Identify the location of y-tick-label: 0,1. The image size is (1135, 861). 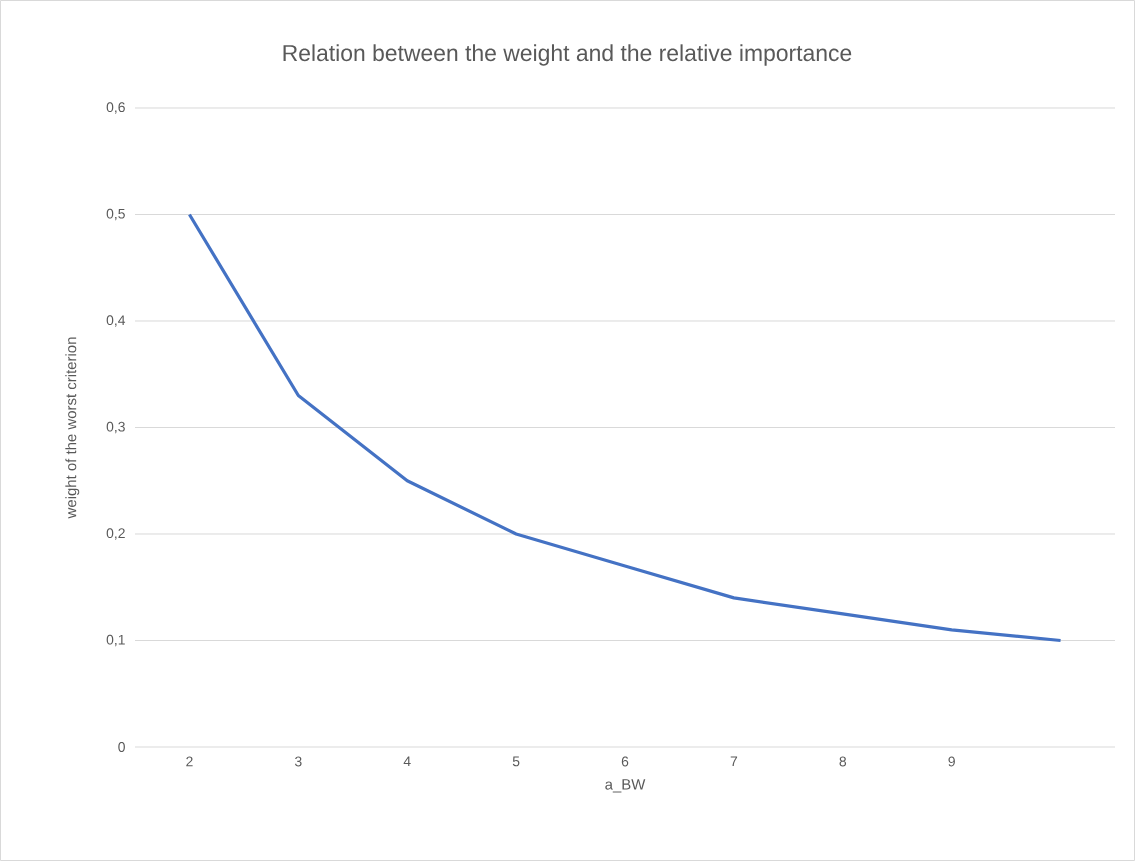
(115, 640).